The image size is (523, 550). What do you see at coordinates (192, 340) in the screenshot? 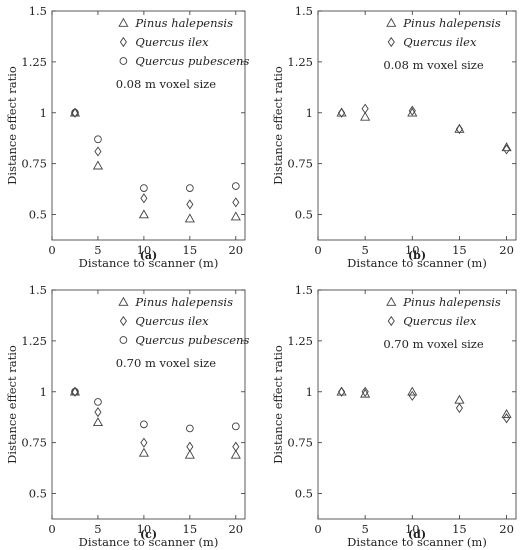
I see `legend-entry-pubescens: Quercus pubescens` at bounding box center [192, 340].